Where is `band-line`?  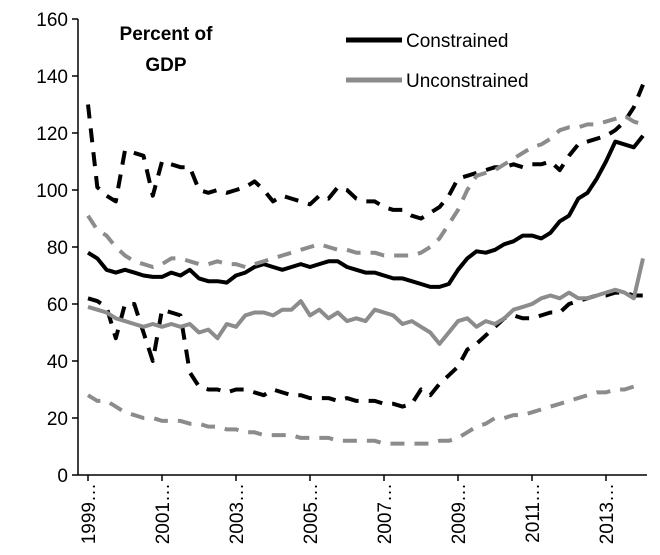 band-line is located at coordinates (365, 413).